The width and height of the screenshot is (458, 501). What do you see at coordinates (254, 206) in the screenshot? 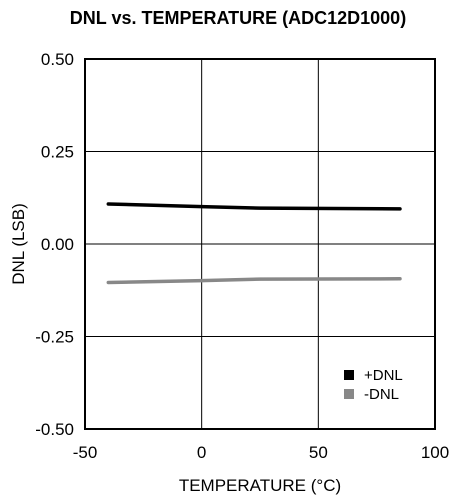
I see `series-line-plus-dnl` at bounding box center [254, 206].